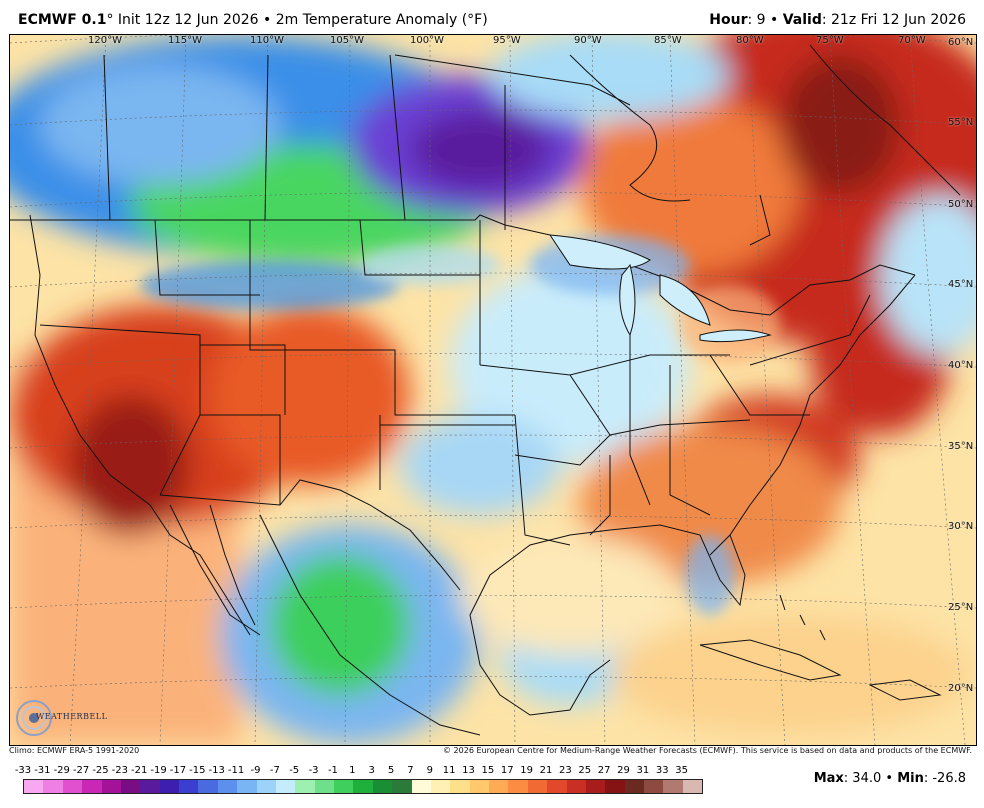  I want to click on colorbar-tick-label: -9, so click(255, 770).